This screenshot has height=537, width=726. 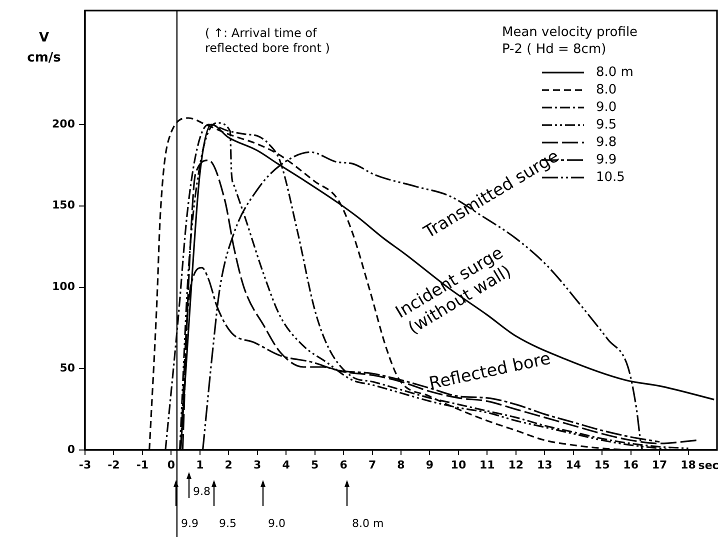 I want to click on x-tick-label: 3, so click(x=258, y=465).